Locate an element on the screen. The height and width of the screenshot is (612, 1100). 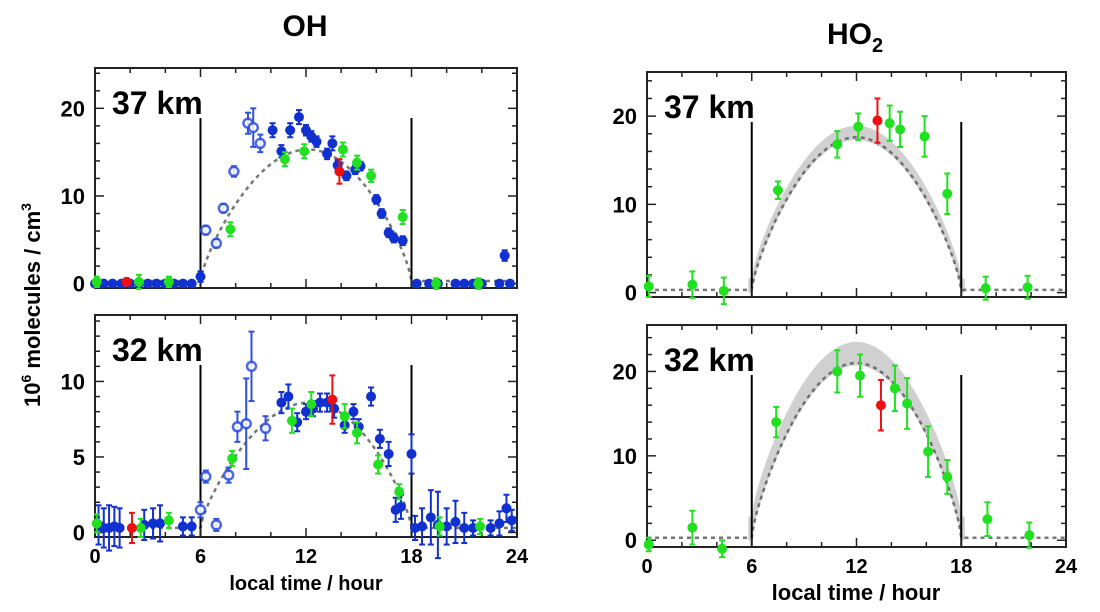
x-tick-label: 0 is located at coordinates (94, 557).